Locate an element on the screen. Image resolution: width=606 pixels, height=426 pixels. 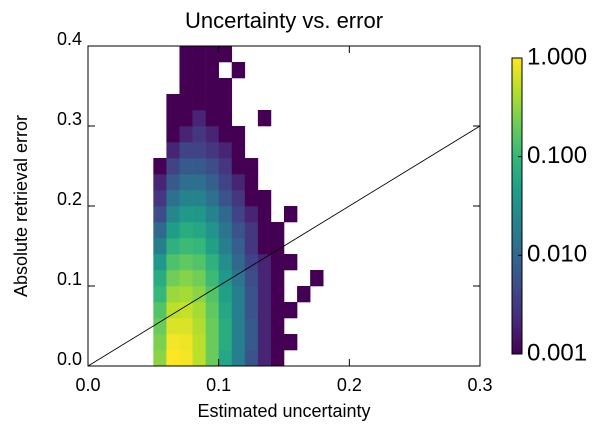
x-axis-label: Estimated uncertainty is located at coordinates (283, 411).